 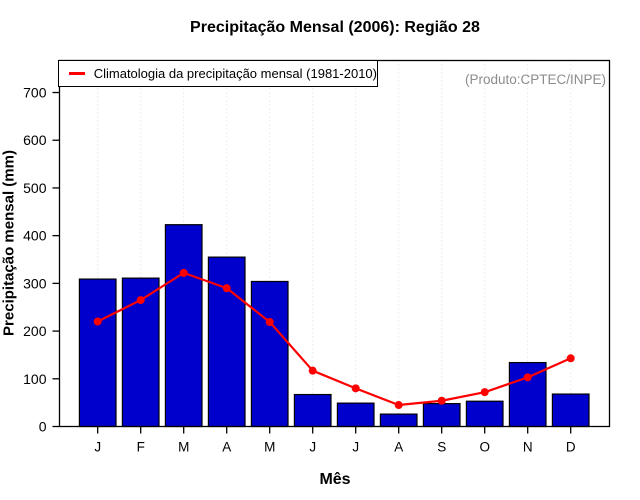 I want to click on x-tick-label-9: O, so click(x=484, y=447).